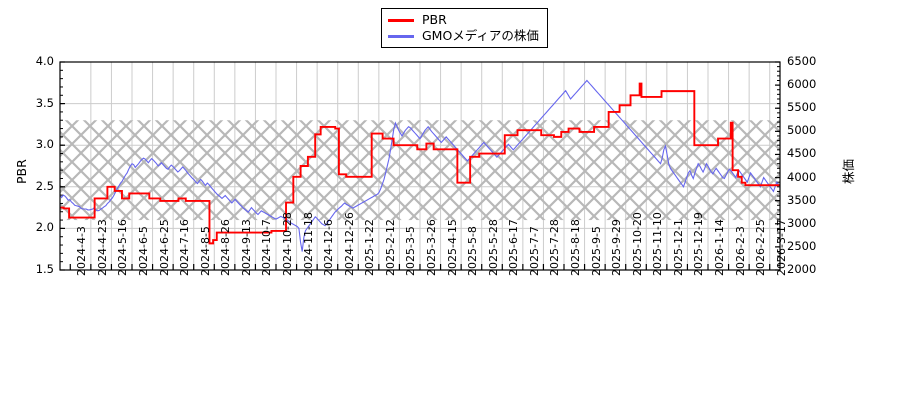 This screenshot has height=400, width=900. What do you see at coordinates (802, 176) in the screenshot?
I see `y-axis-right-tick: 4000` at bounding box center [802, 176].